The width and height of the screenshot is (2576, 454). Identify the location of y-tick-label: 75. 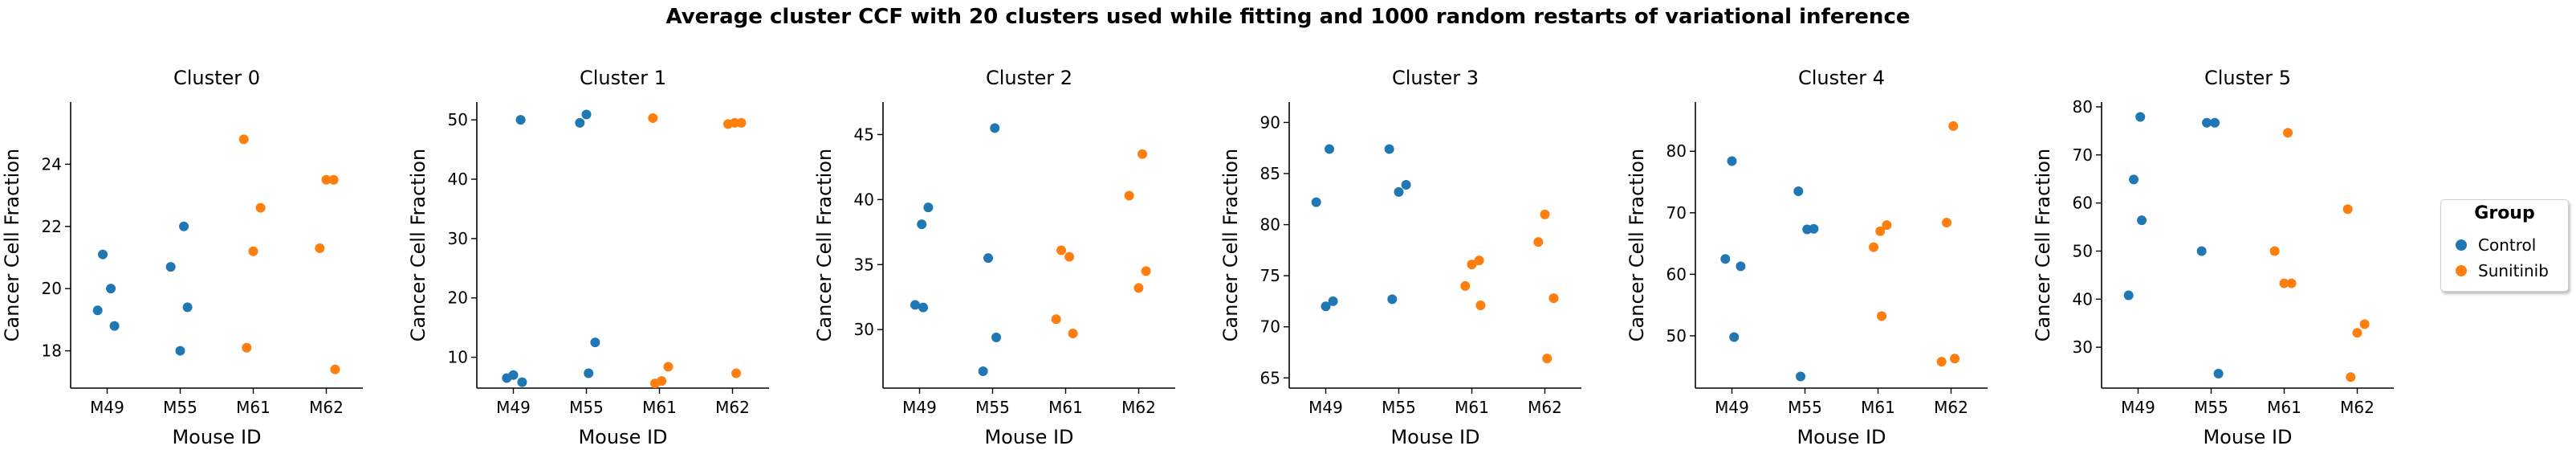
(1270, 275).